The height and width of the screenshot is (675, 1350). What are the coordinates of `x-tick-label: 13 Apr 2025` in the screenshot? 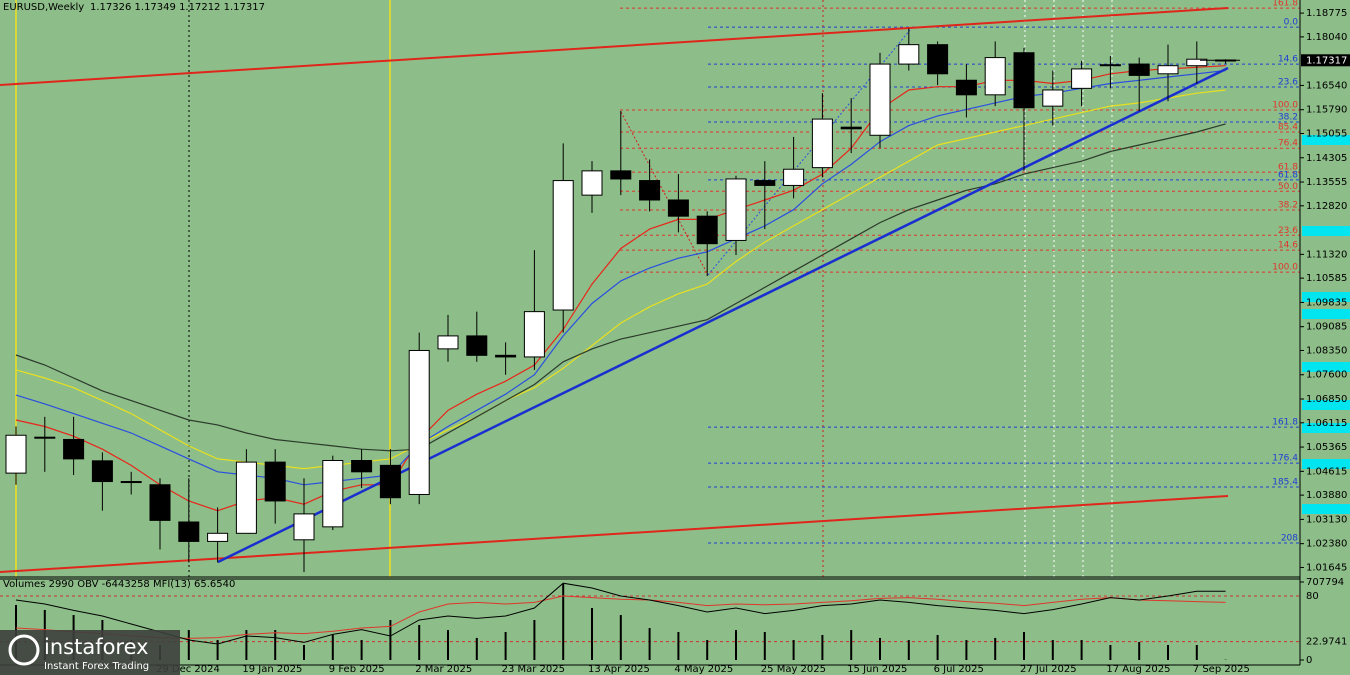 It's located at (619, 669).